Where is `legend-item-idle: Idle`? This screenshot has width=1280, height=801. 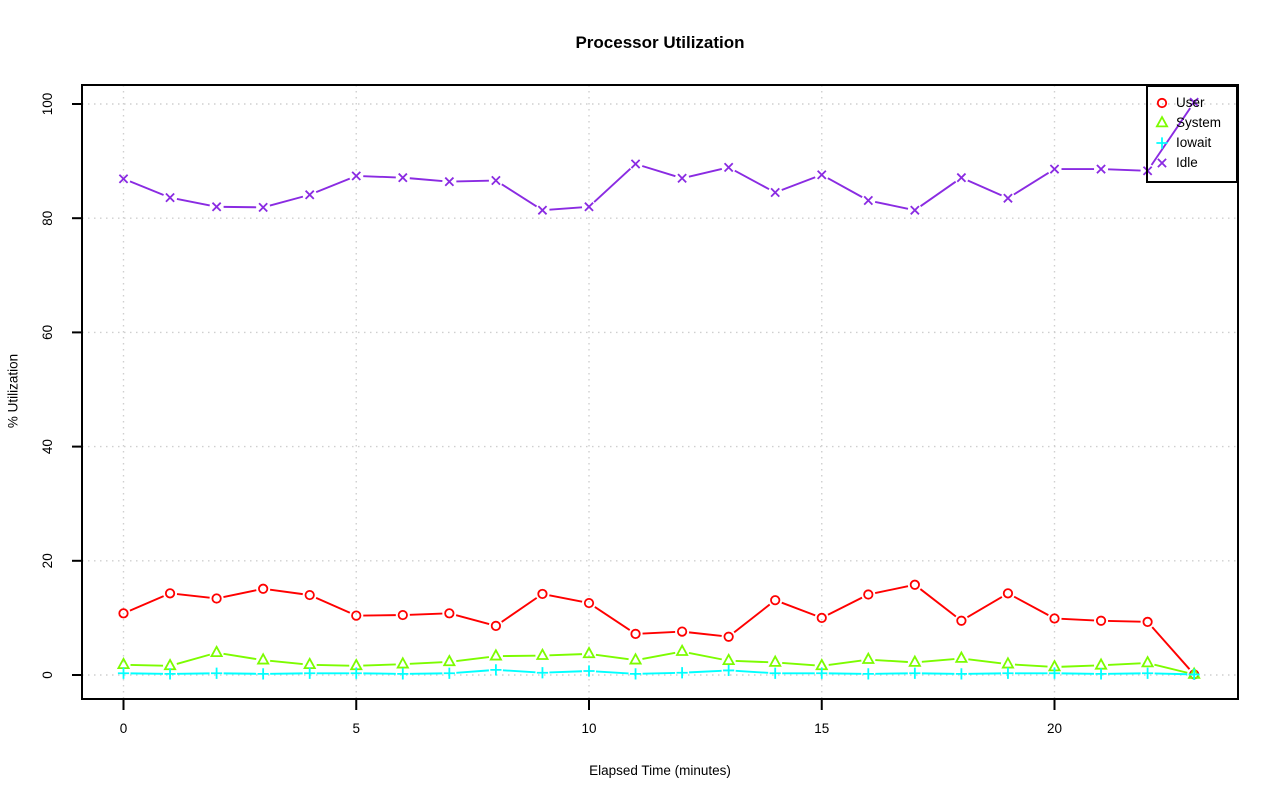
legend-item-idle: Idle is located at coordinates (1192, 163).